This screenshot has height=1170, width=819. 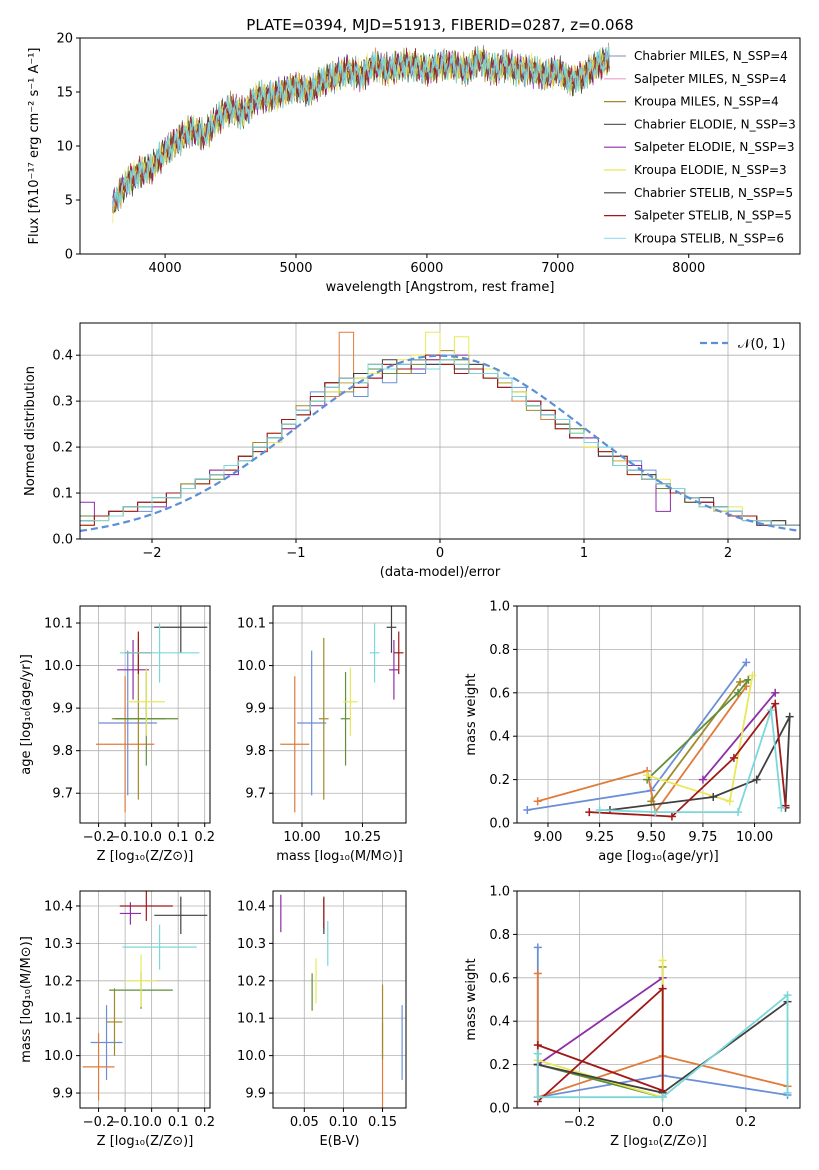 What do you see at coordinates (301, 837) in the screenshot?
I see `x-tick-label: 10.00` at bounding box center [301, 837].